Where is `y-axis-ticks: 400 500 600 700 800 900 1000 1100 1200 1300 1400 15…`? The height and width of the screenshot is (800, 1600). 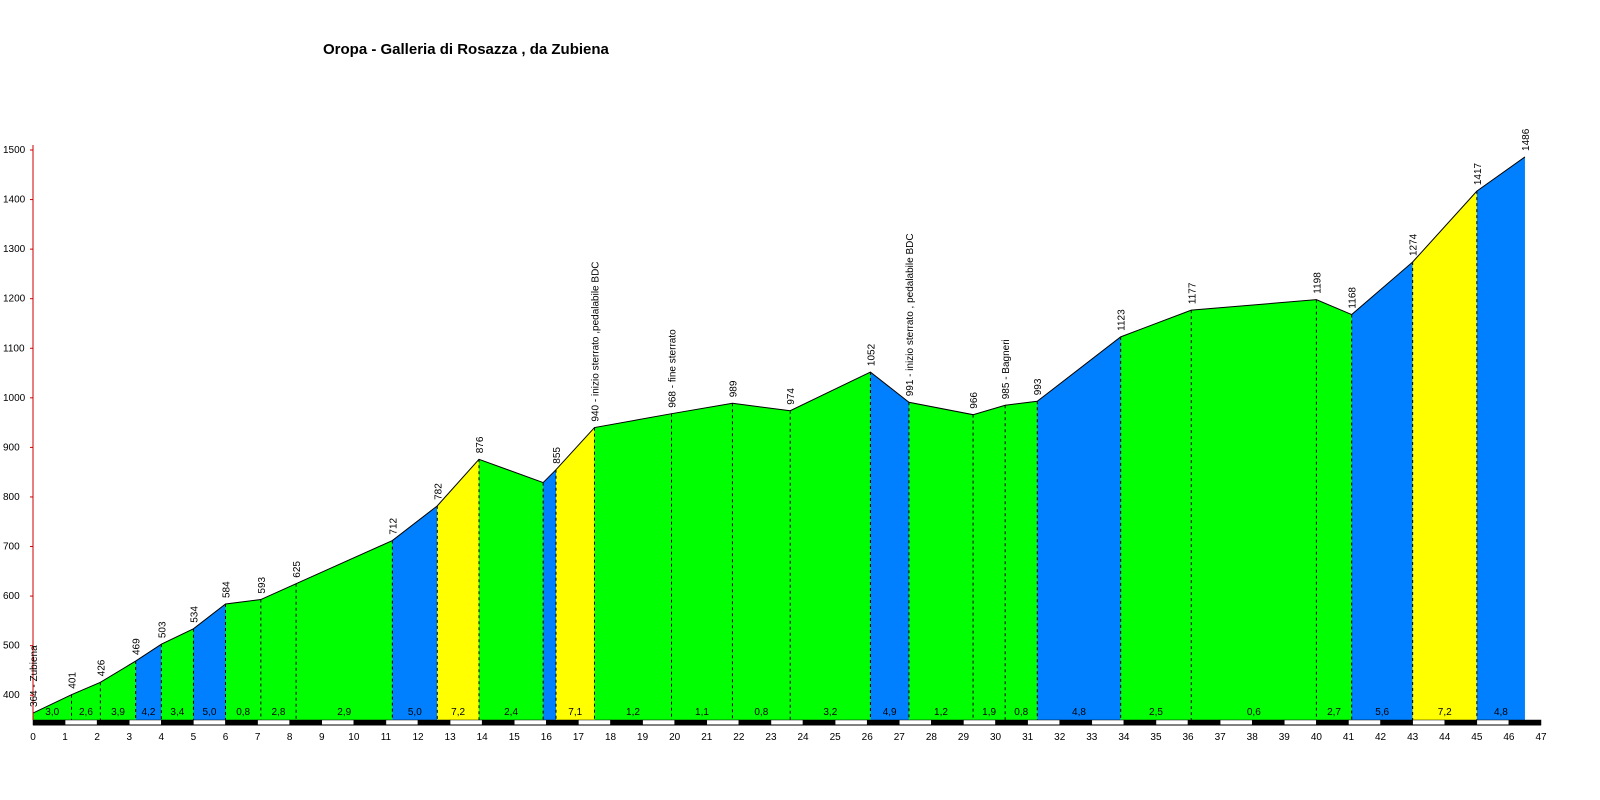 y-axis-ticks: 400 500 600 700 800 900 1000 1100 1200 1300 1400 15… is located at coordinates (18, 423).